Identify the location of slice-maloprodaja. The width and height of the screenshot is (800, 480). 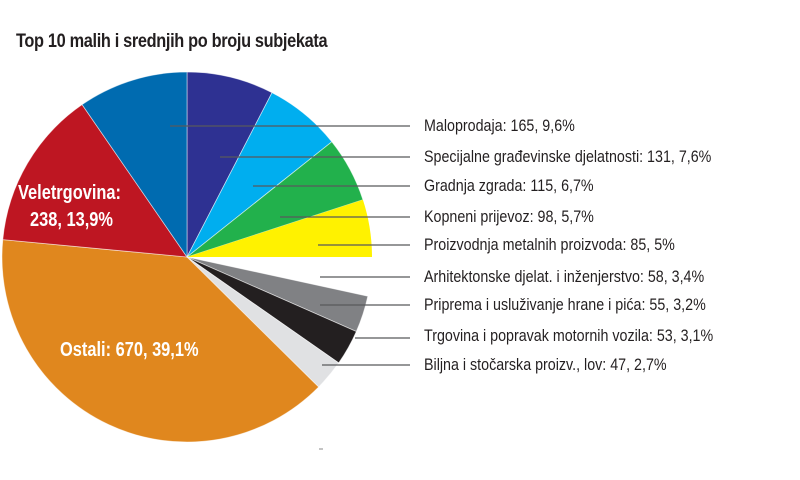
(134, 165).